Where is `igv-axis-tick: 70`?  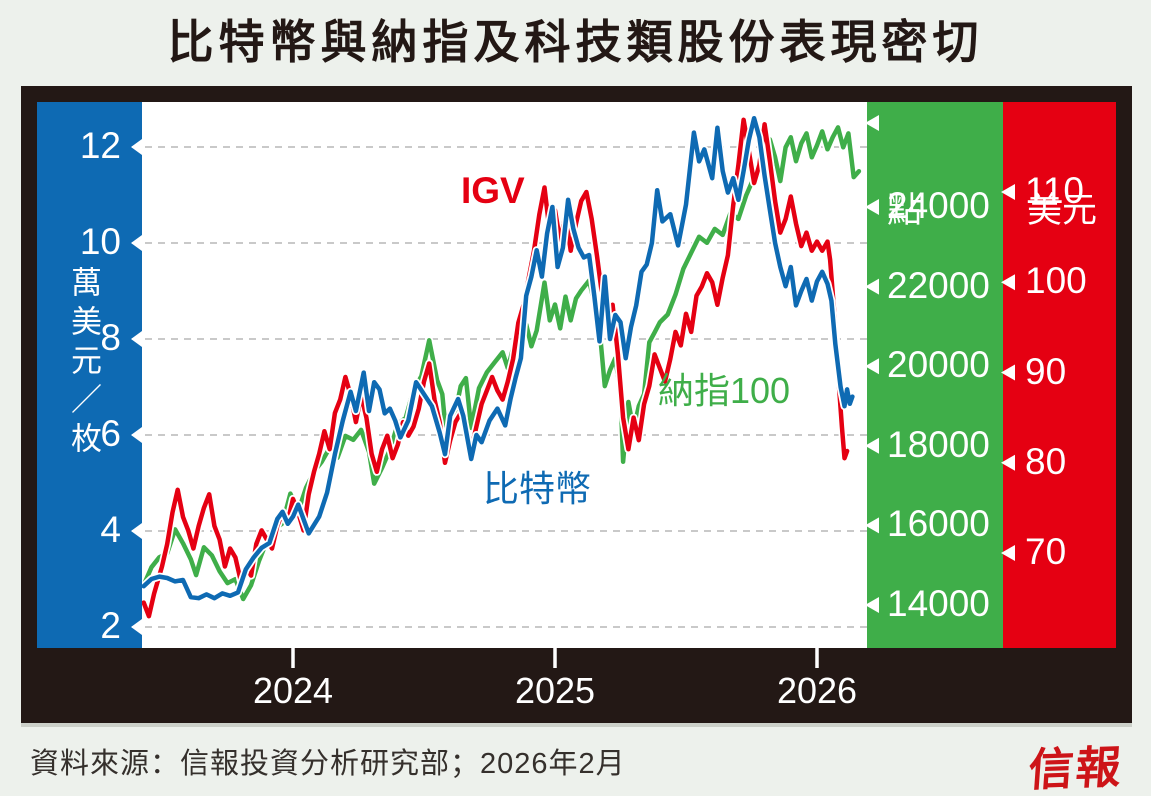
igv-axis-tick: 70 is located at coordinates (1046, 551).